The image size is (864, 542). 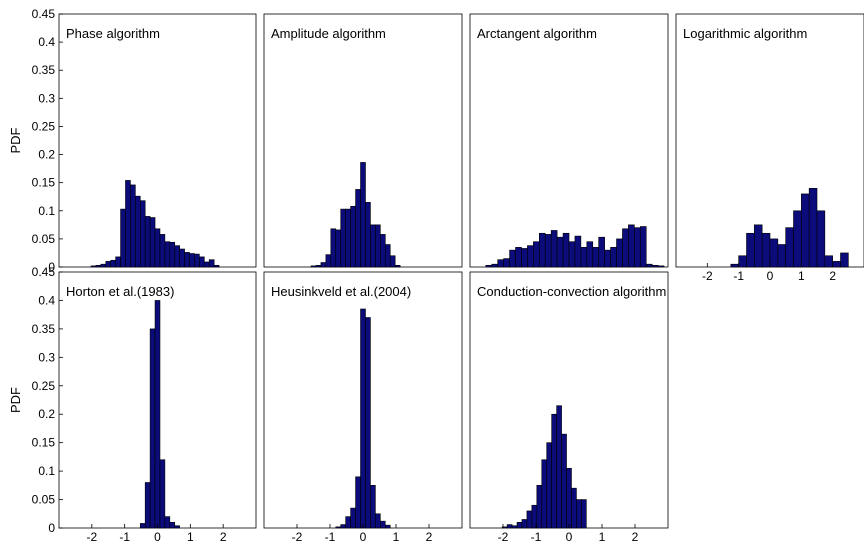 I want to click on panel-title: Arctangent algorithm, so click(x=537, y=33).